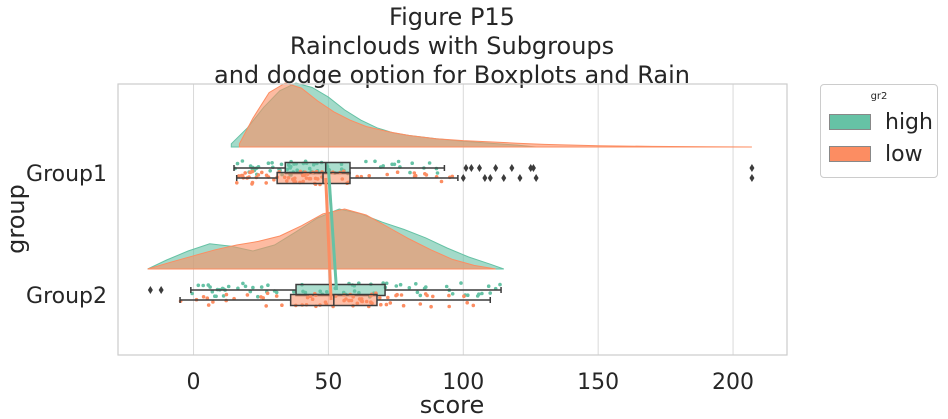  I want to click on x-tick-label: 100, so click(463, 382).